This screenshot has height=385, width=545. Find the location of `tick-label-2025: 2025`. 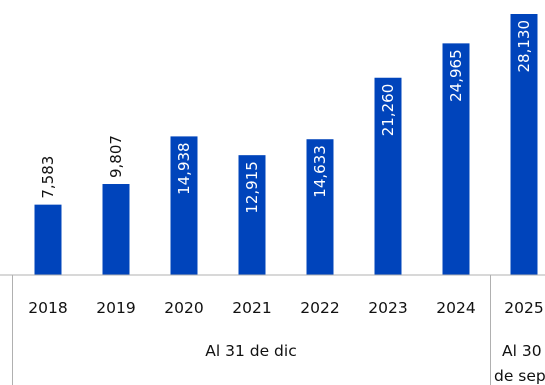

tick-label-2025: 2025 is located at coordinates (523, 308).